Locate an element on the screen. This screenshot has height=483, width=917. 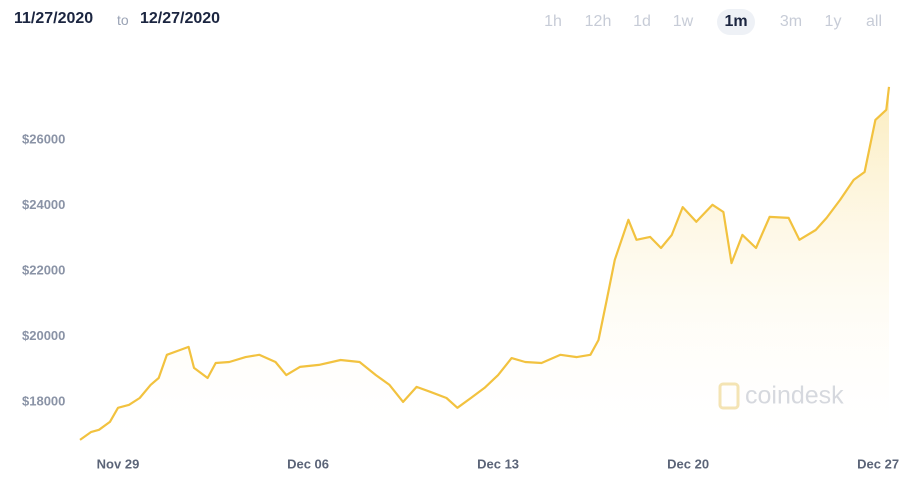
range-button: 1m is located at coordinates (736, 22).